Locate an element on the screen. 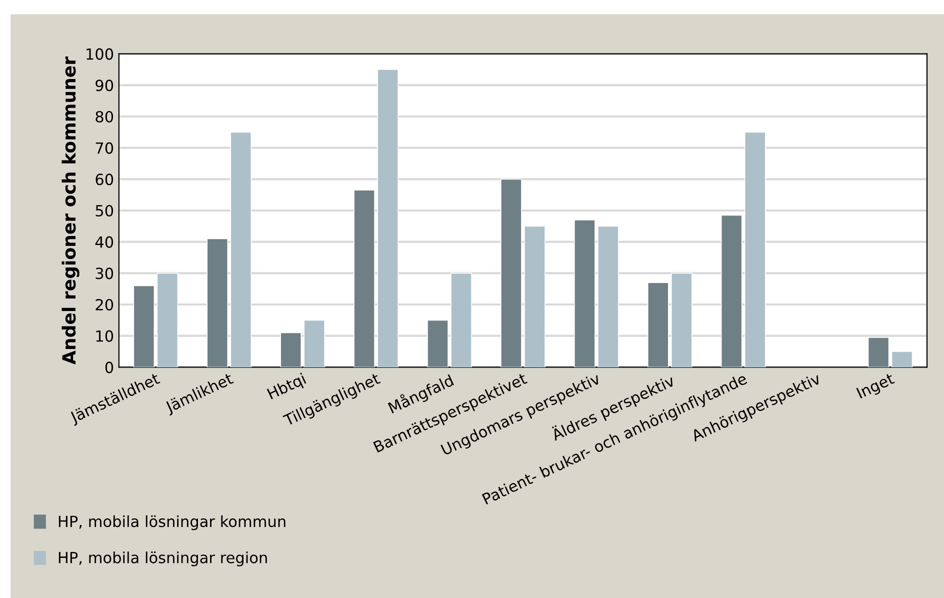  y-tick-label: 90 is located at coordinates (105, 86).